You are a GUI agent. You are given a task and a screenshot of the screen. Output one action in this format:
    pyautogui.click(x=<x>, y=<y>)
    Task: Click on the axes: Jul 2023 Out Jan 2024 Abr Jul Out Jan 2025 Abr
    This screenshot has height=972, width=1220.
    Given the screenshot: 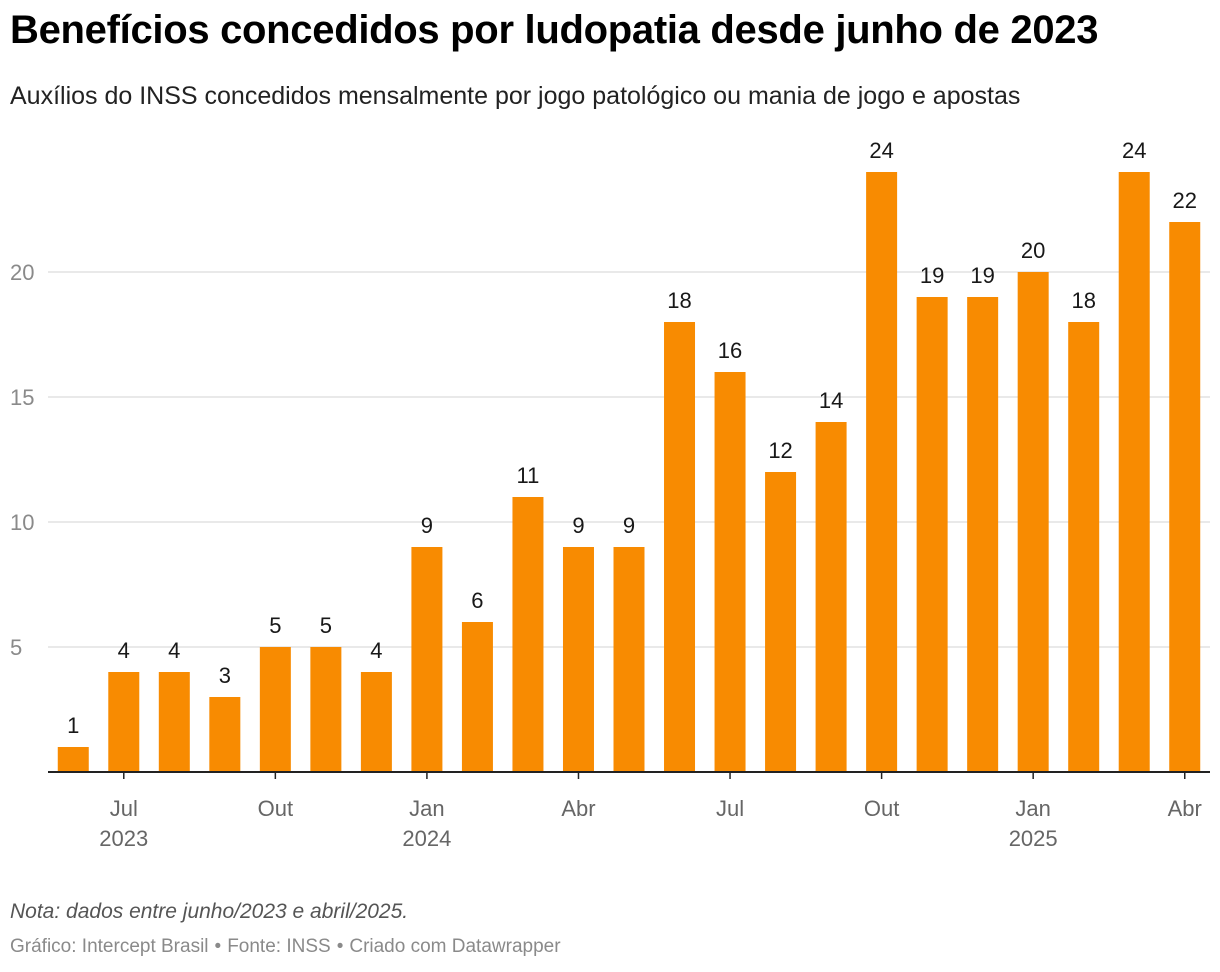 What is the action you would take?
    pyautogui.click(x=629, y=811)
    